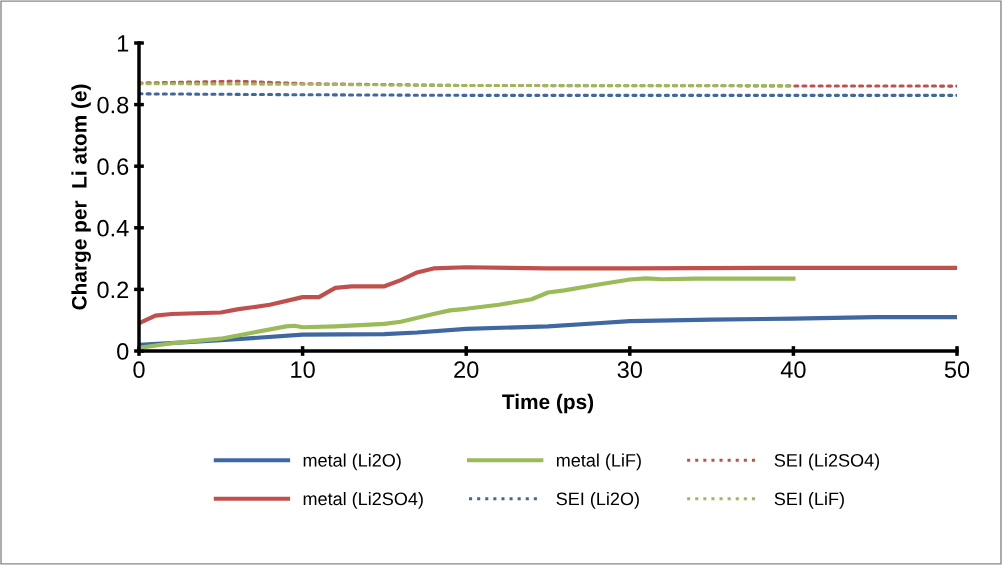 This screenshot has width=1003, height=565. Describe the element at coordinates (466, 370) in the screenshot. I see `x-tick-label: 20` at that location.